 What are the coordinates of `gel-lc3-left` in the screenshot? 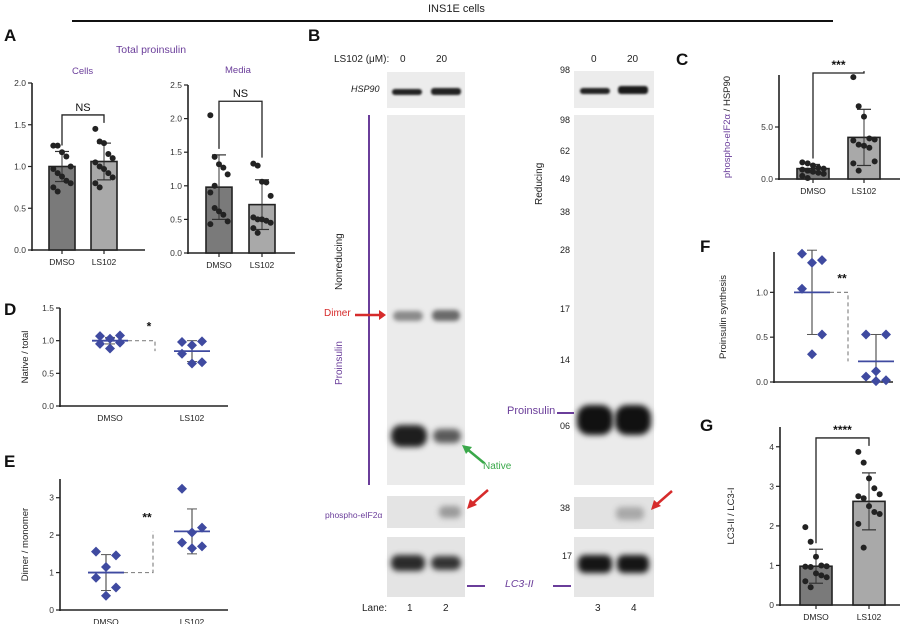 It's located at (426, 567).